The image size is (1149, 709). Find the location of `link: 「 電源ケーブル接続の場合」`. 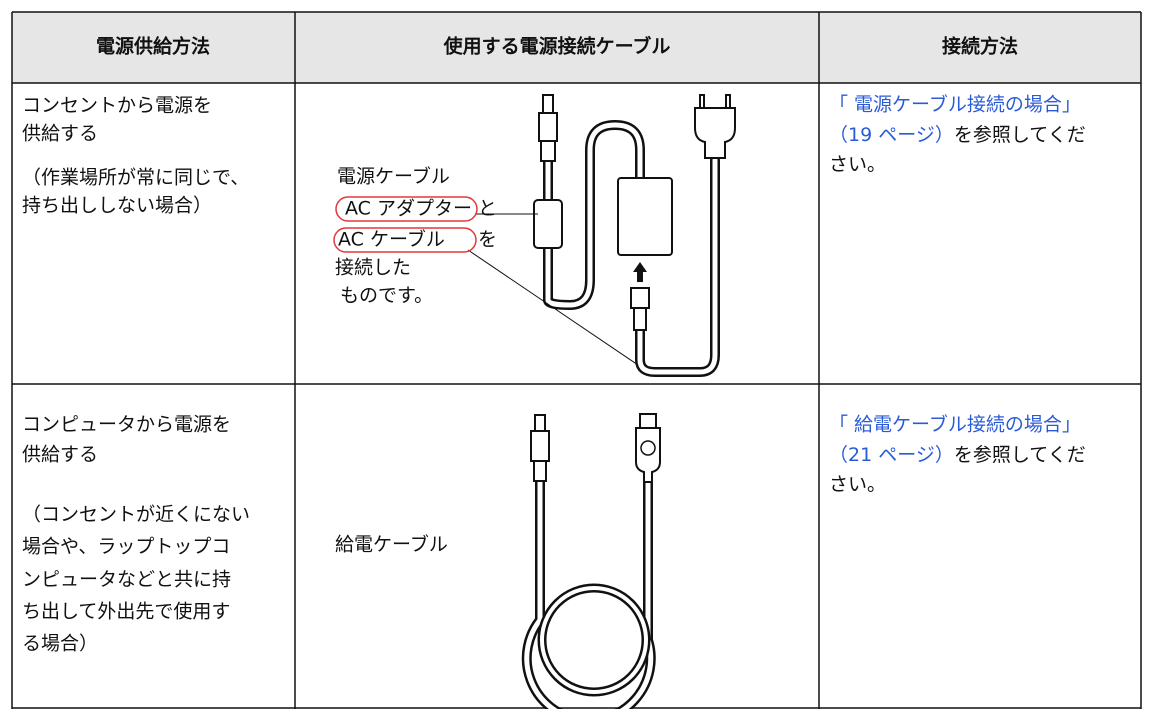

link: 「 電源ケーブル接続の場合」 is located at coordinates (955, 104).